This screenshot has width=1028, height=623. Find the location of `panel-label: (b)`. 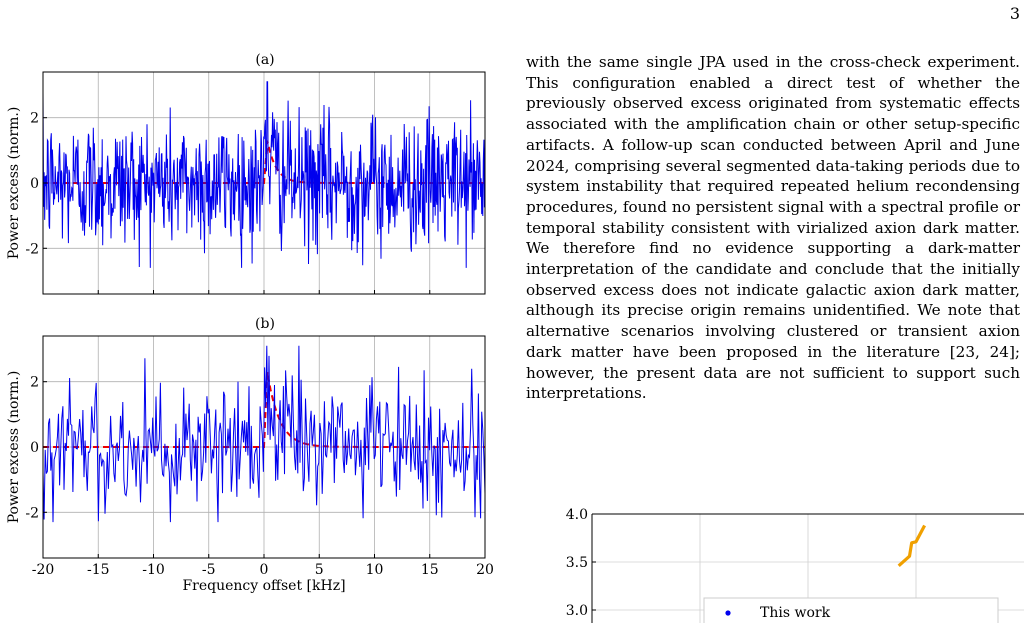

panel-label: (b) is located at coordinates (265, 324).